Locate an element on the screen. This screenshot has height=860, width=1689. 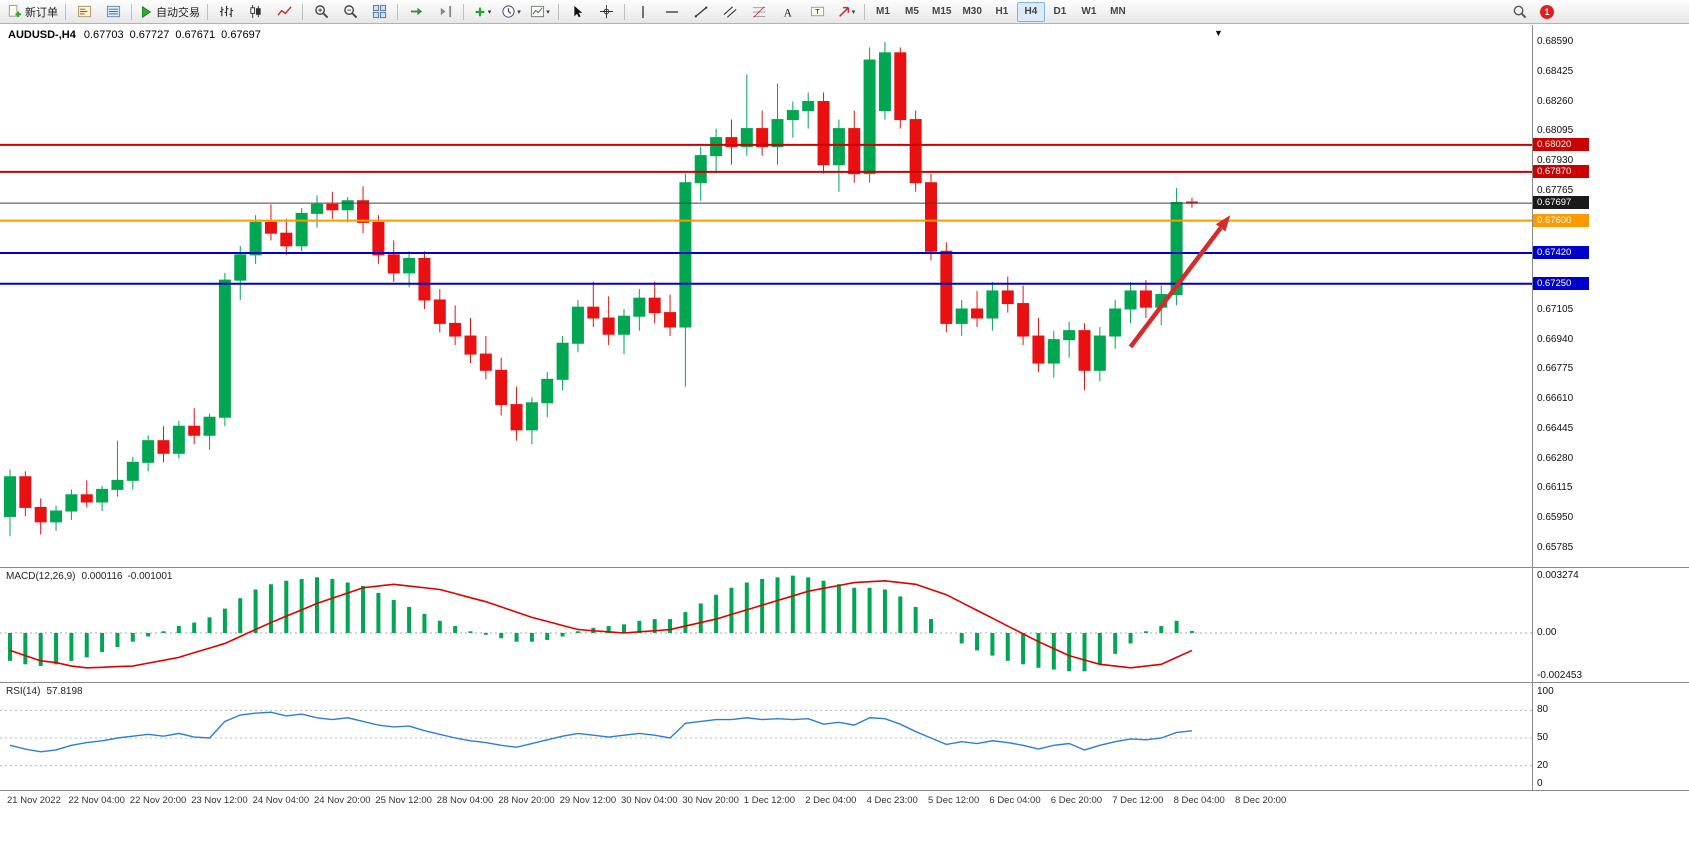
candlestick-chart-button is located at coordinates (255, 12).